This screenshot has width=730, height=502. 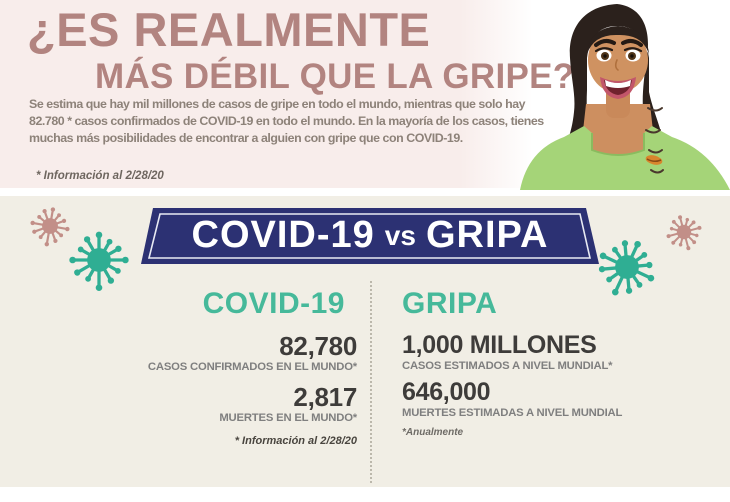 What do you see at coordinates (446, 391) in the screenshot?
I see `gripa-deaths-value: 646,000` at bounding box center [446, 391].